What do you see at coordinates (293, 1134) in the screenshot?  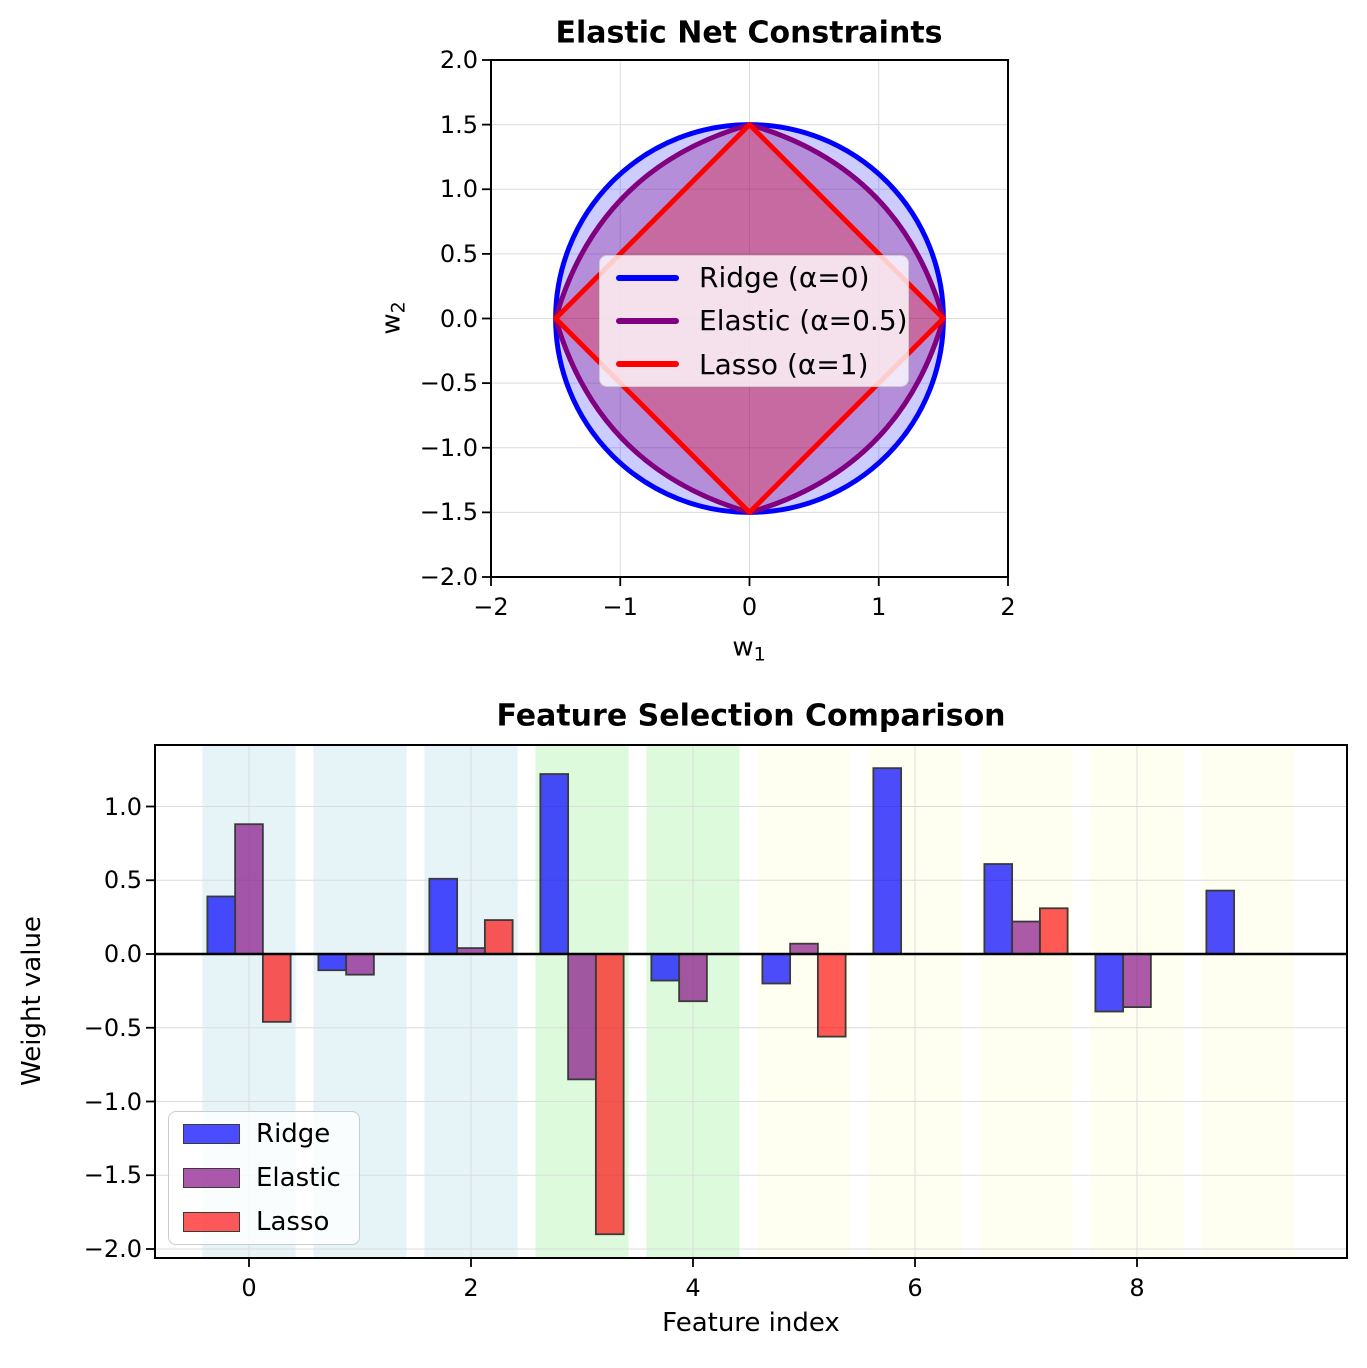 I see `legend-label: Ridge` at bounding box center [293, 1134].